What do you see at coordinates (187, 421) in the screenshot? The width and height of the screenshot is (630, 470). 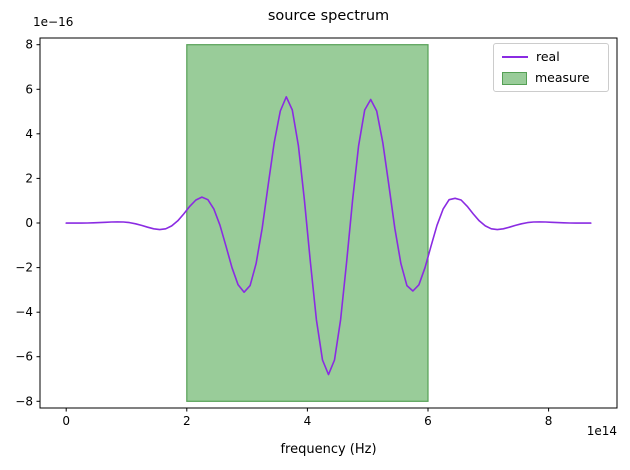 I see `x-tick-label: 2` at bounding box center [187, 421].